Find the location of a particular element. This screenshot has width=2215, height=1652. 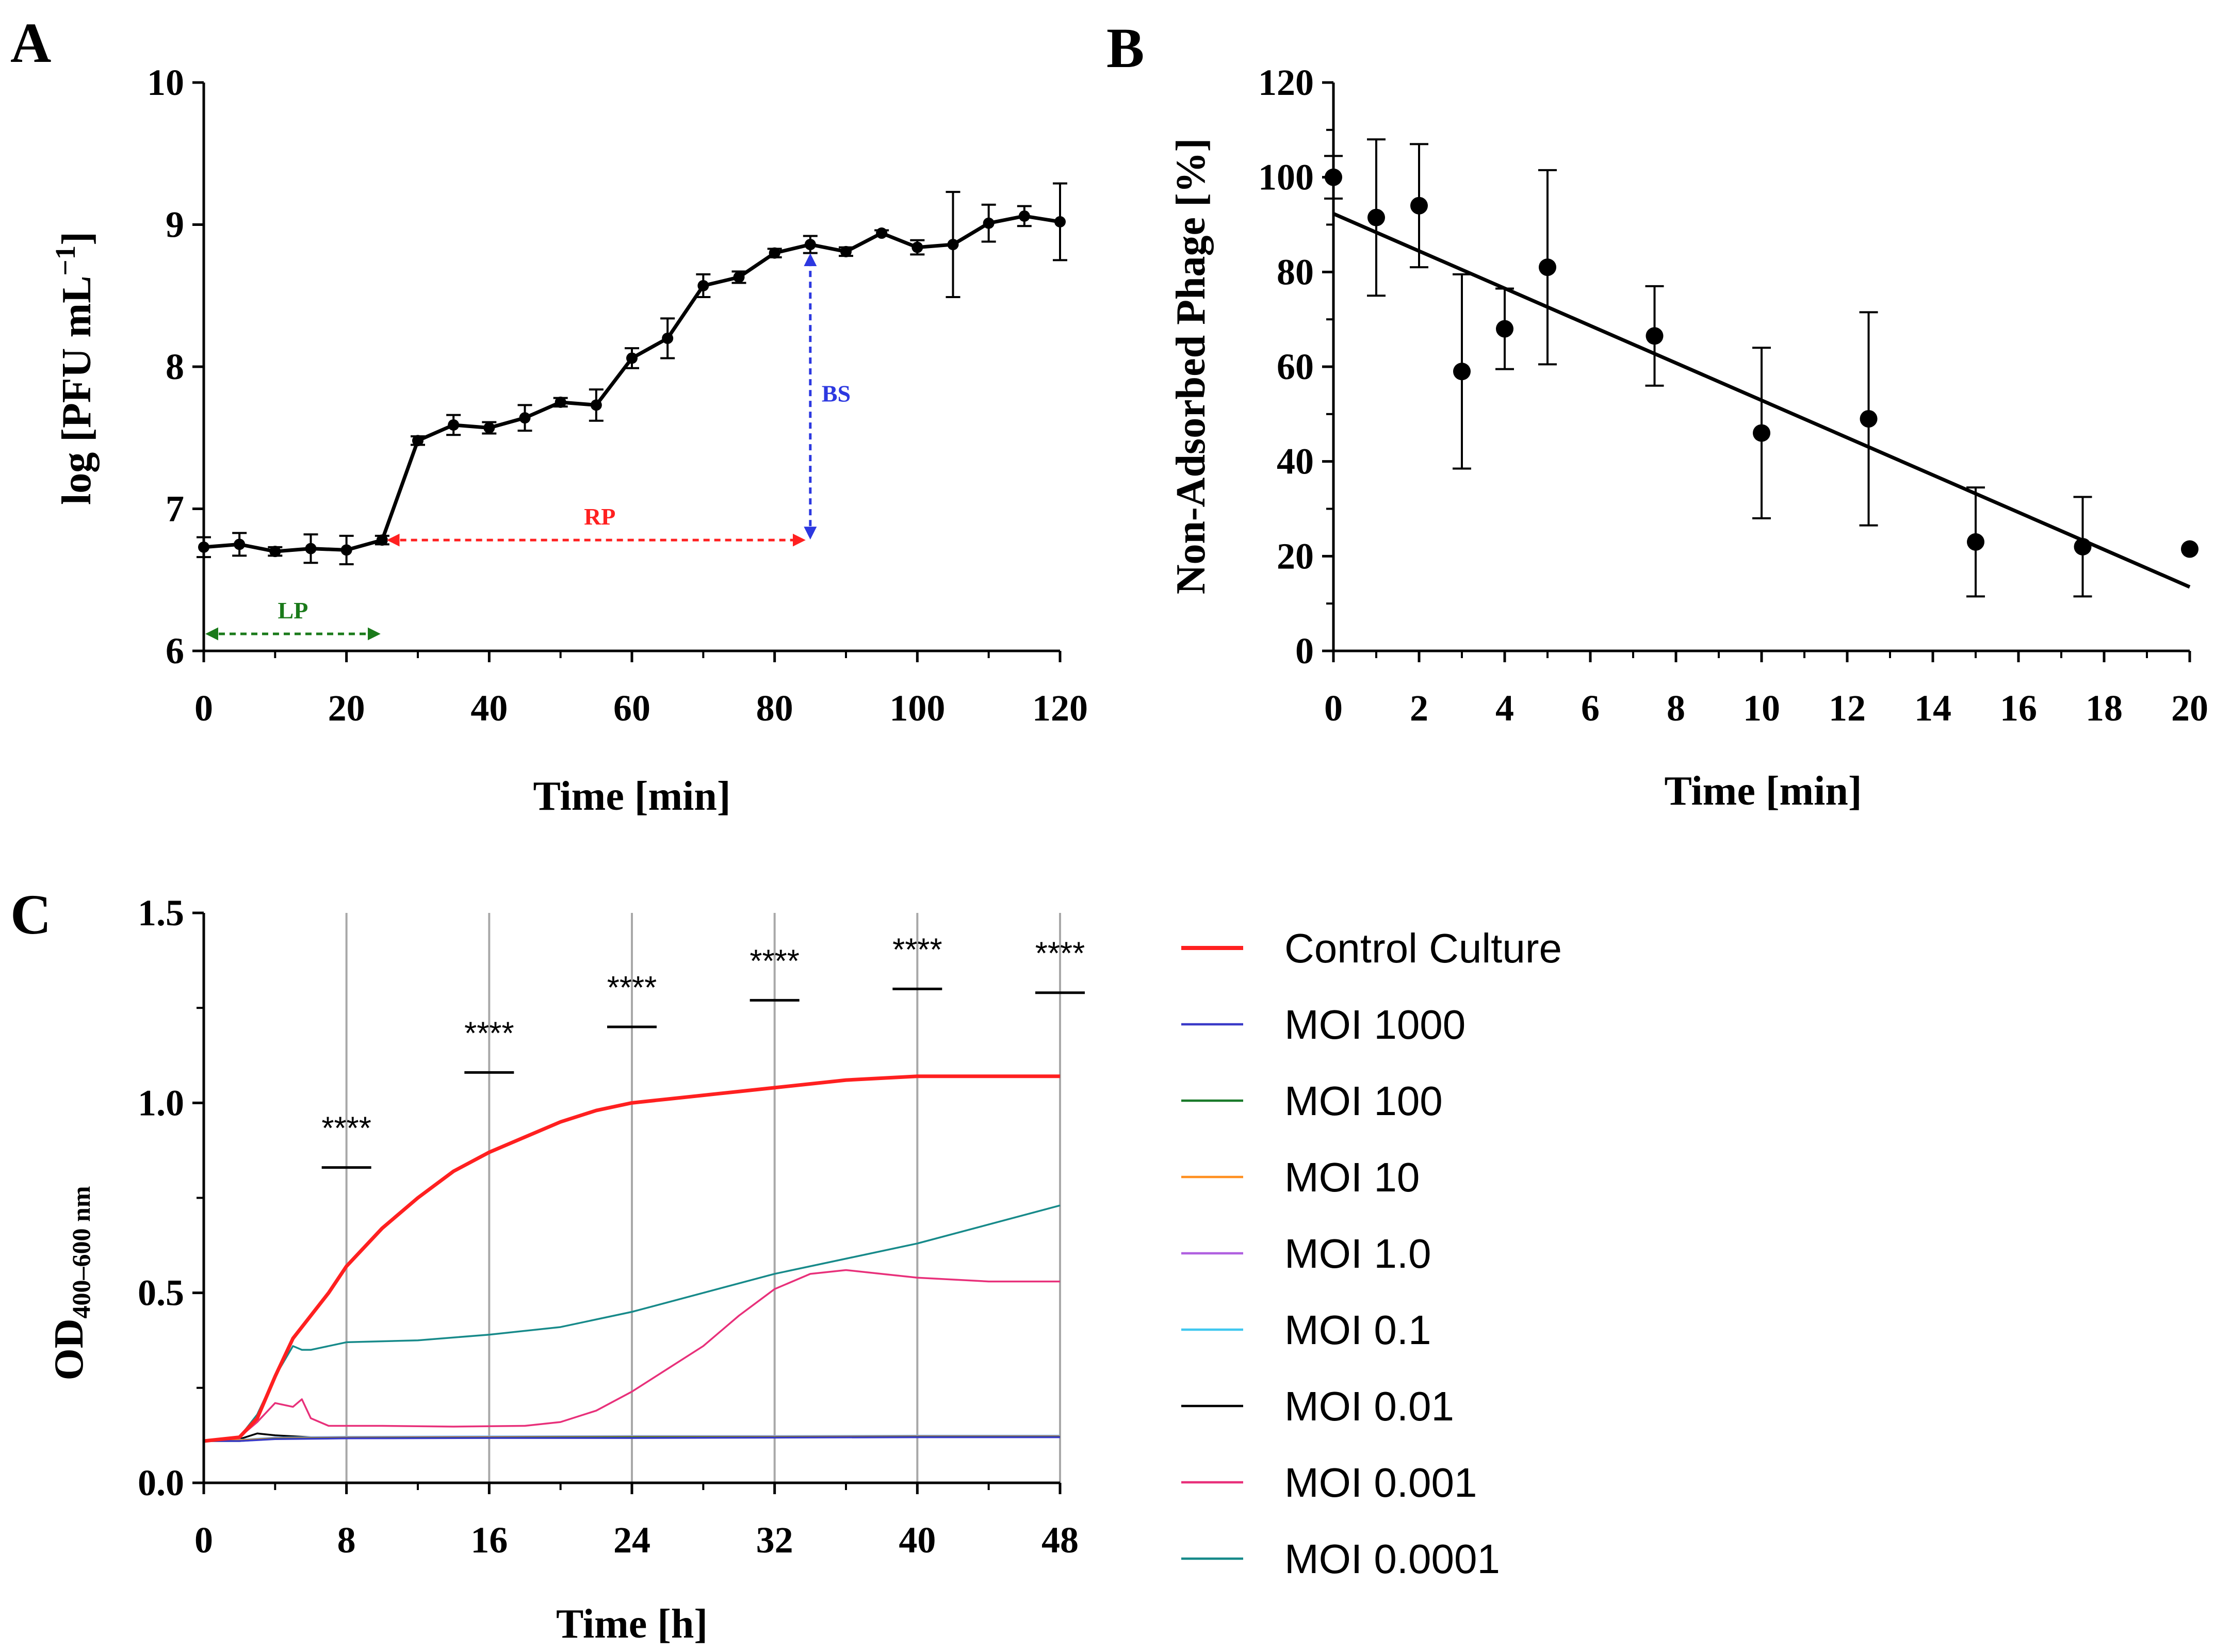

panel-b-x-tick-label: 16 is located at coordinates (2018, 708).